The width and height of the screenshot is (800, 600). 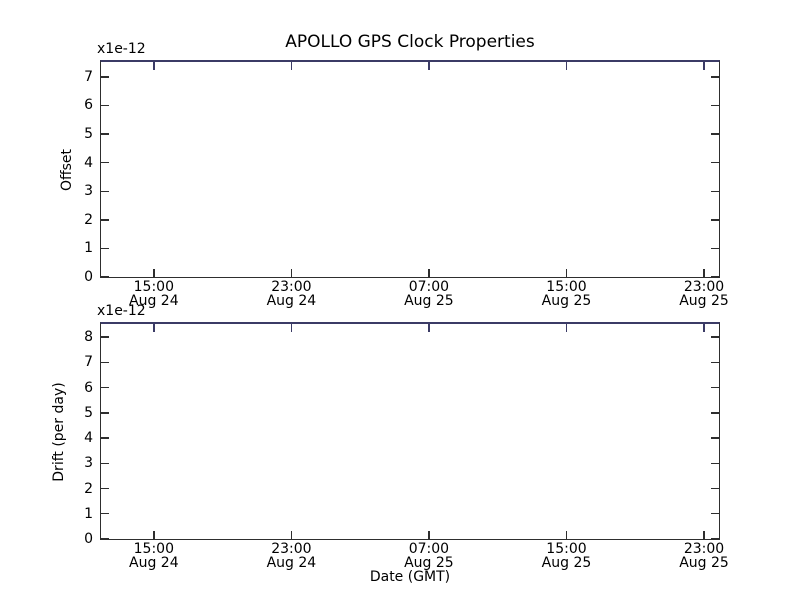 What do you see at coordinates (88, 337) in the screenshot?
I see `y-tick-label: 8` at bounding box center [88, 337].